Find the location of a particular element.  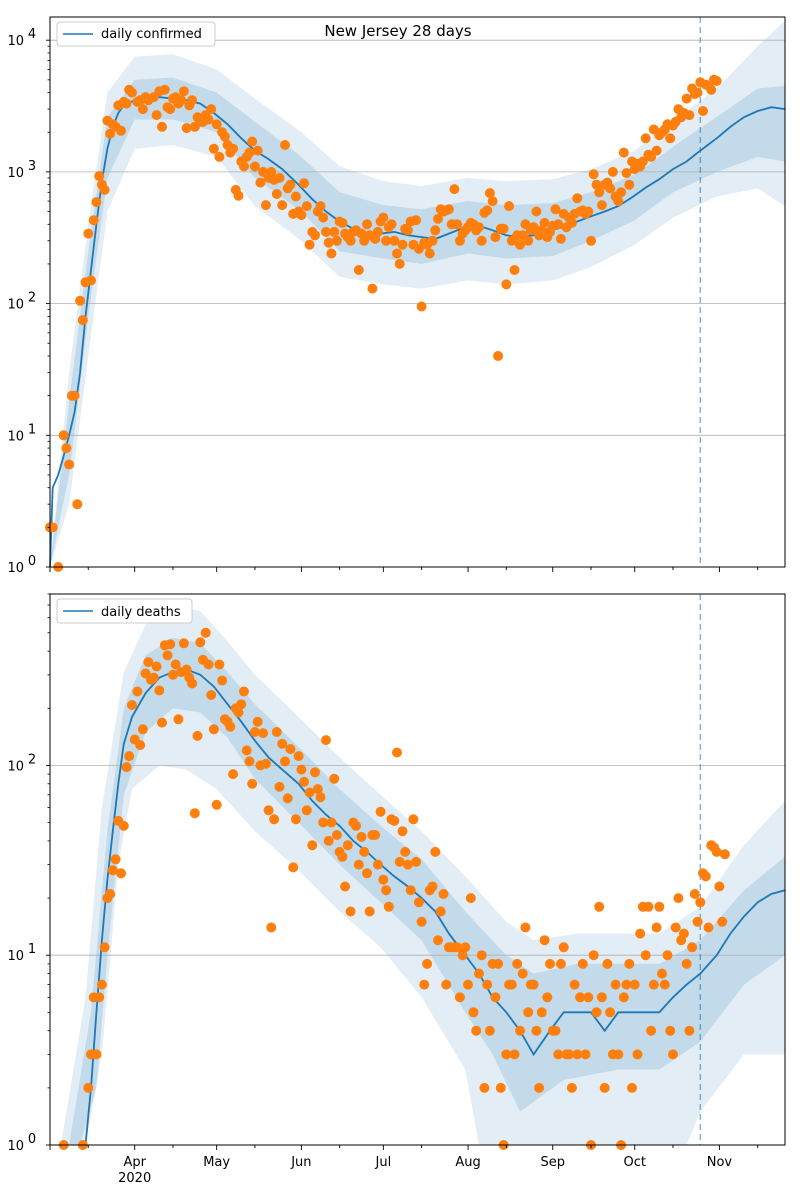

x-tick-label: Apr is located at coordinates (134, 1162).